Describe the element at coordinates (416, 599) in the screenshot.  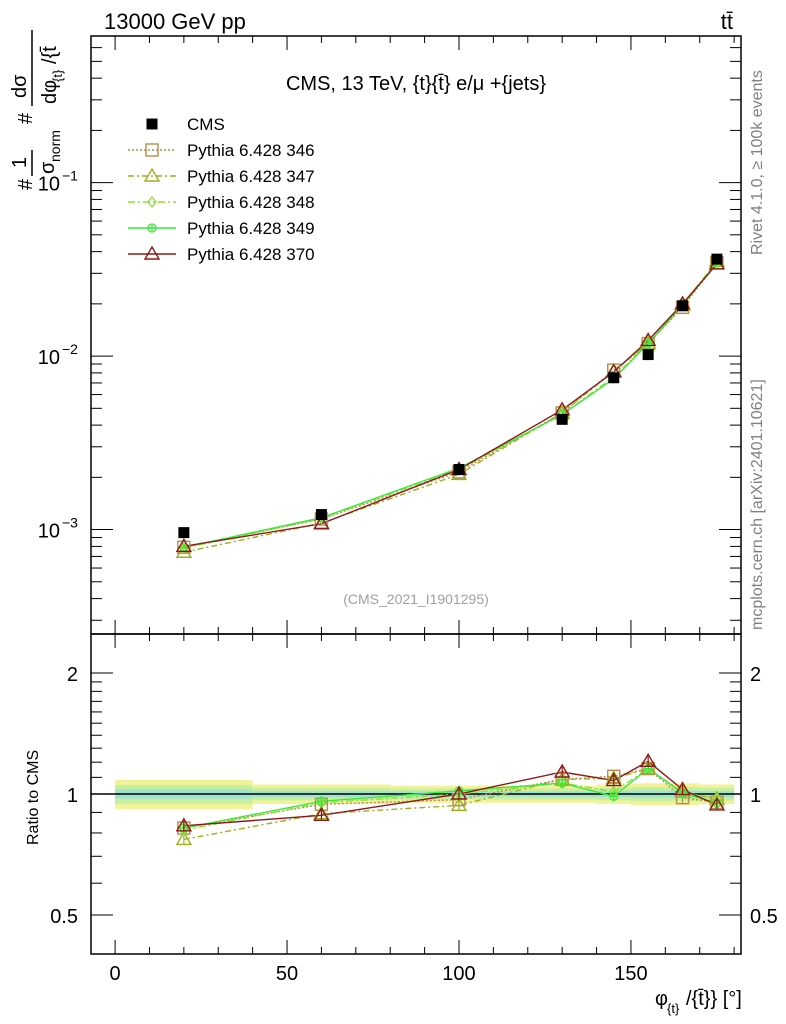
I see `analysis-watermark: (CMS_2021_I1901295)` at that location.